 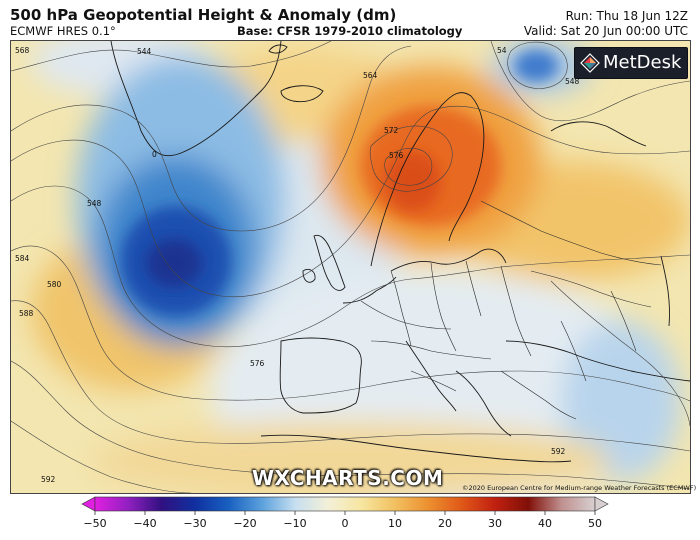 I want to click on run-time-label: Run: Thu 18 Jun 12Z, so click(x=626, y=16).